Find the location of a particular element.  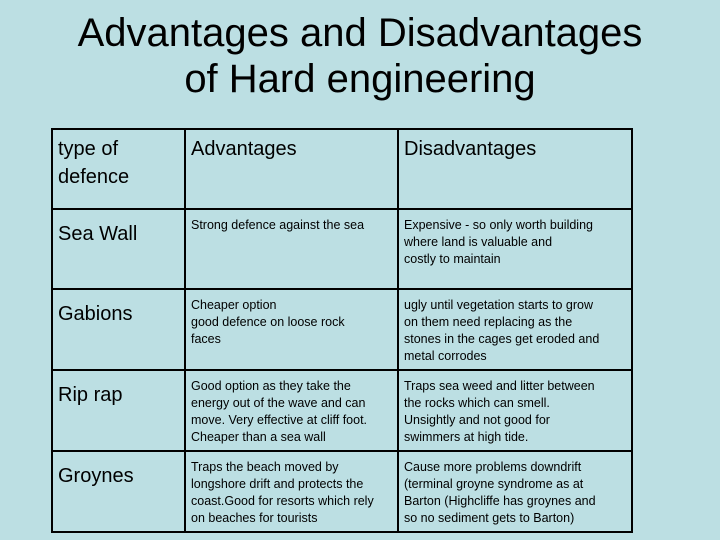

row-type: Groynes is located at coordinates (118, 491).